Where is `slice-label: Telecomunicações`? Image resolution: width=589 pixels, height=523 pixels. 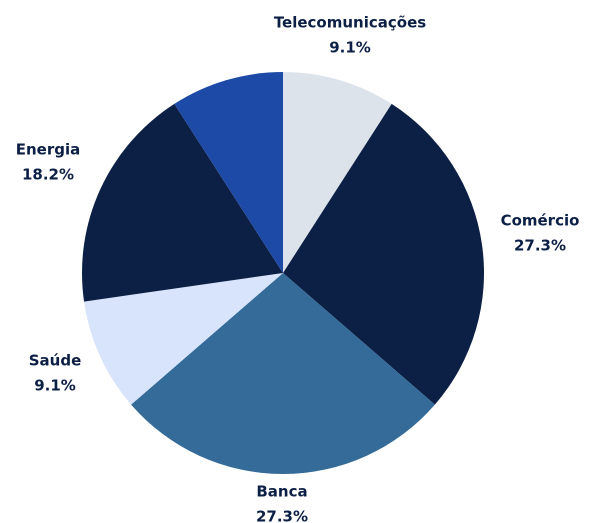 slice-label: Telecomunicações is located at coordinates (350, 23).